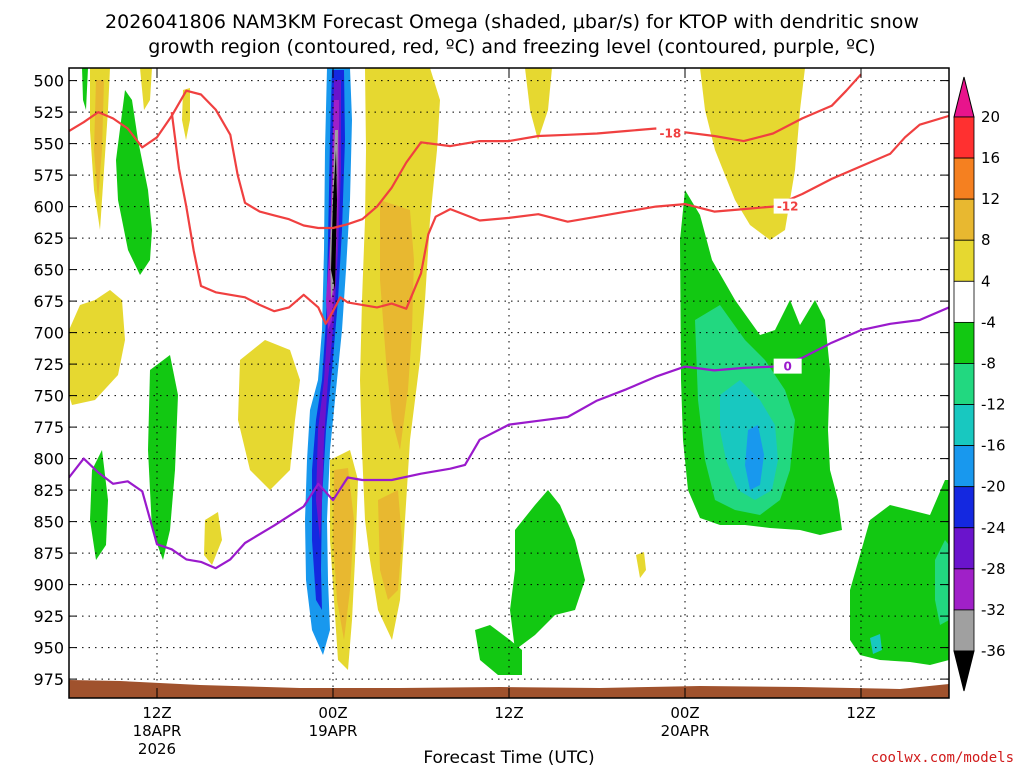  I want to click on y-tick-label: 825, so click(48, 490).